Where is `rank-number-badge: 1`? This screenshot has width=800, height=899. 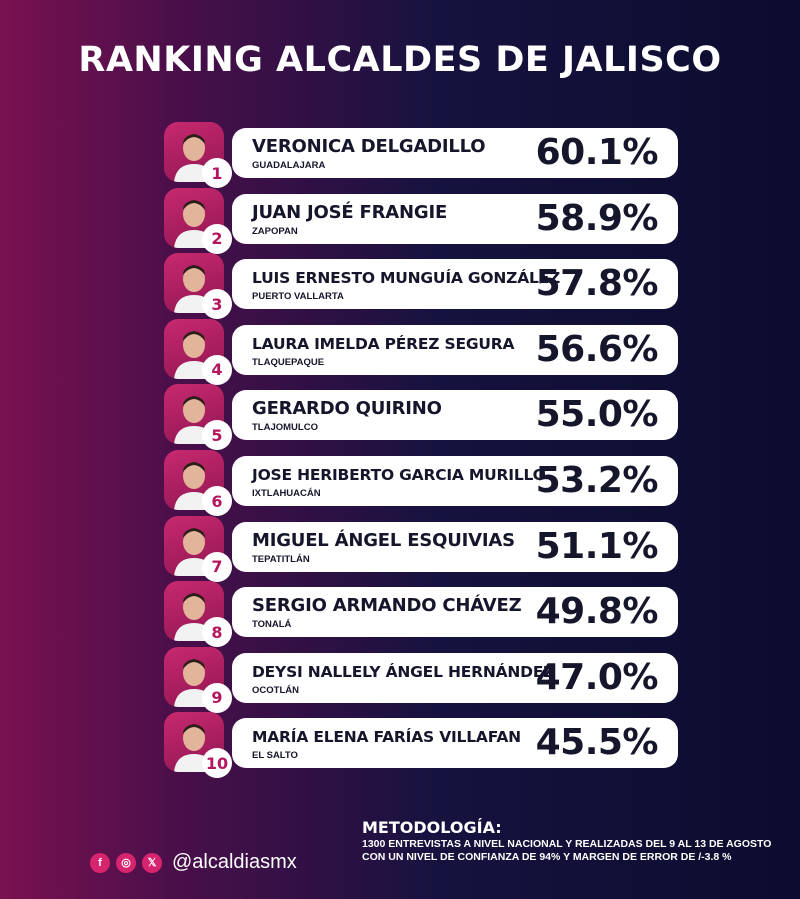 rank-number-badge: 1 is located at coordinates (217, 173).